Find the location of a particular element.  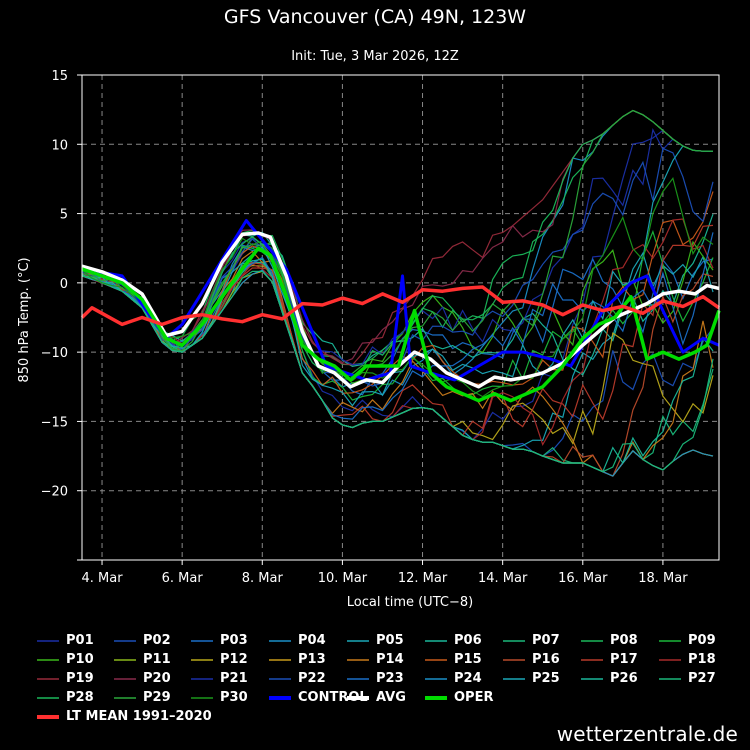

y-axis-label: 850 hPa Temp. (°C) is located at coordinates (24, 319).